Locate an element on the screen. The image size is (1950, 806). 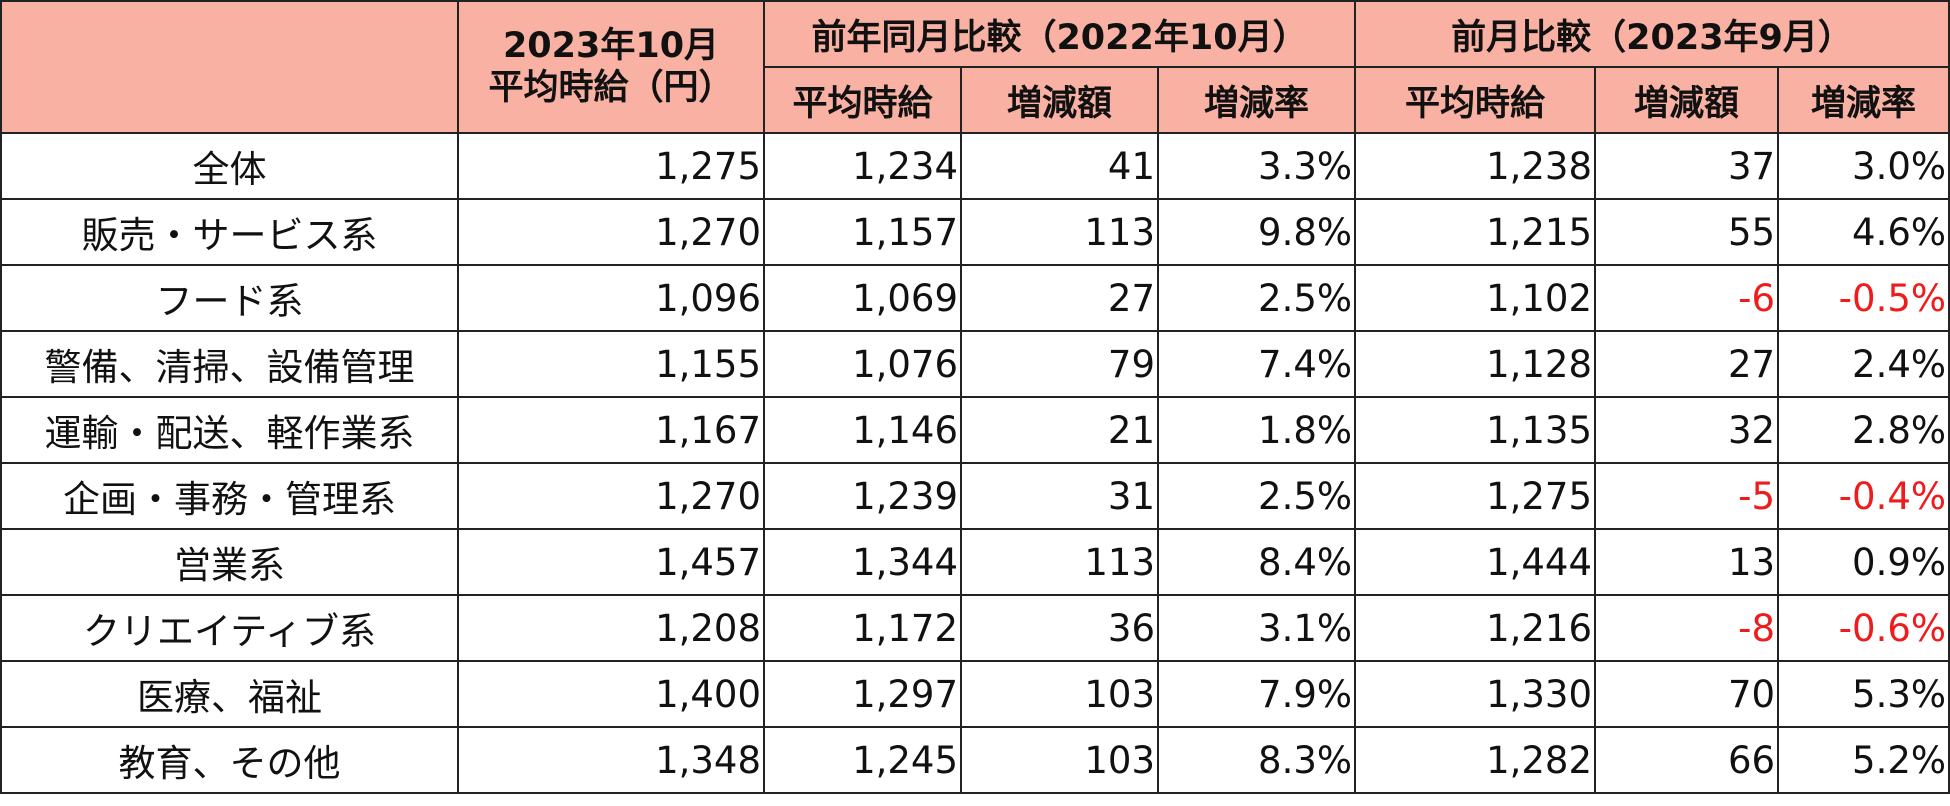
cell-yoy-avg-wage: 1,245 is located at coordinates (862, 760).